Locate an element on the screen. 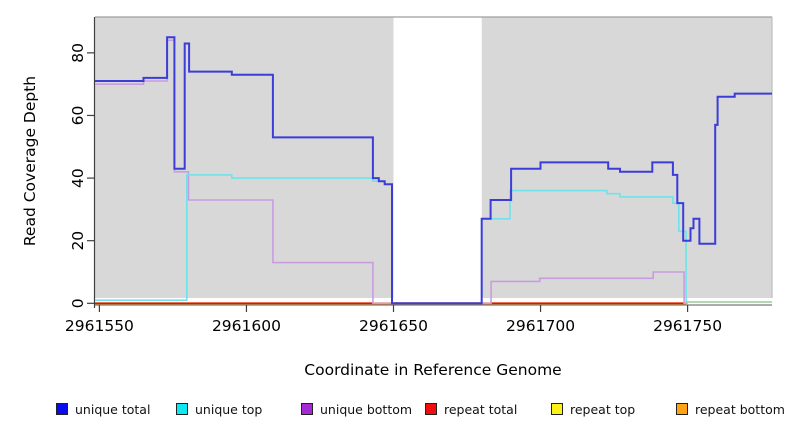  svg-text: 2961650 is located at coordinates (393, 326).